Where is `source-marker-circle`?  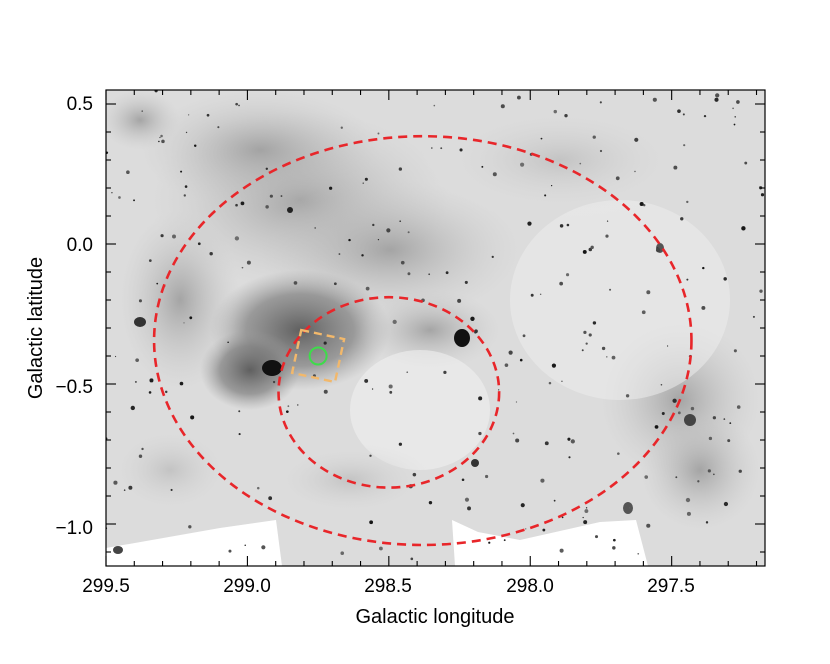 source-marker-circle is located at coordinates (318, 356).